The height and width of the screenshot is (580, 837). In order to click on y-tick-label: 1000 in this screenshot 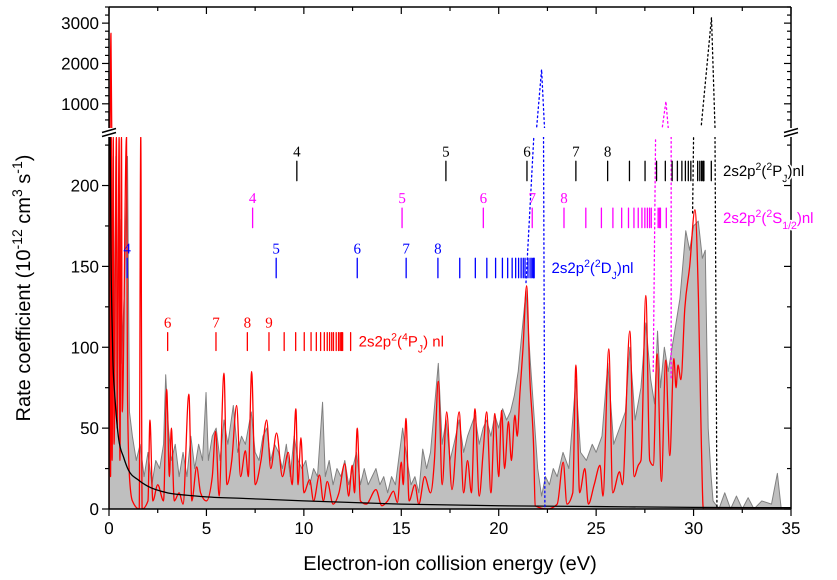, I will do `click(80, 104)`.